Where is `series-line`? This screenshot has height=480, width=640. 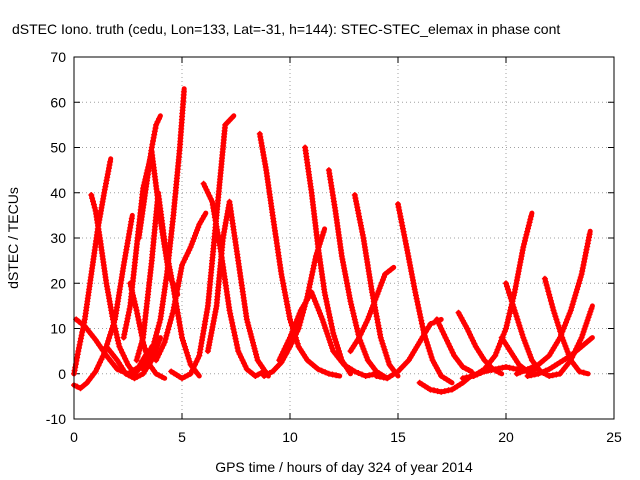
series-line is located at coordinates (425, 293).